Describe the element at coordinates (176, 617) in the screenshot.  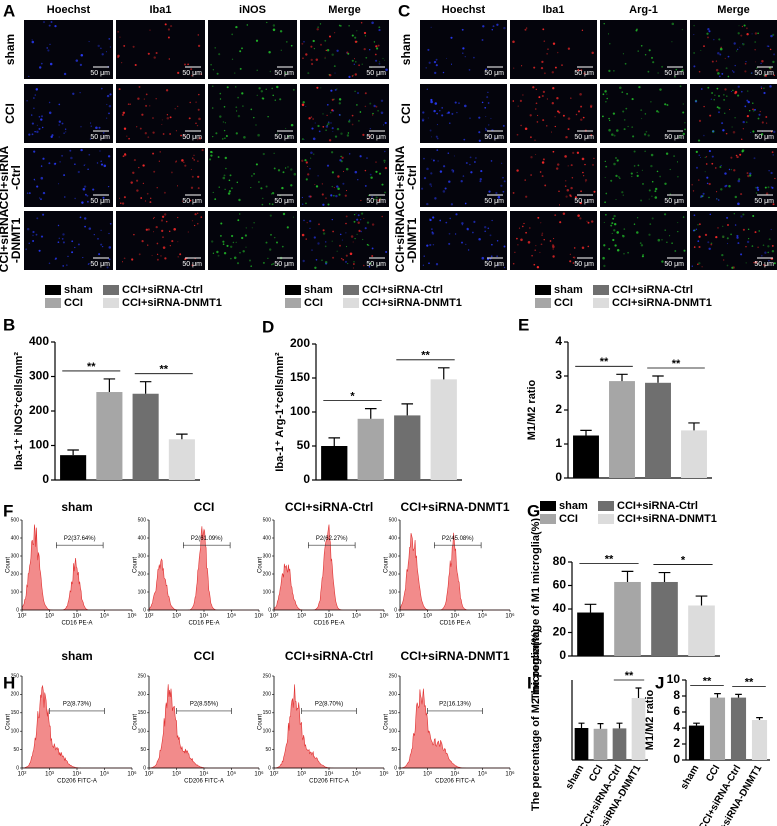
I see `x-tick-label: 10³` at that location.